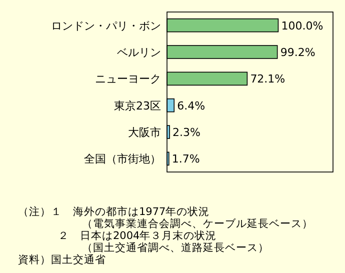  What do you see at coordinates (191, 105) in the screenshot?
I see `data-label: 6.4%` at bounding box center [191, 105].